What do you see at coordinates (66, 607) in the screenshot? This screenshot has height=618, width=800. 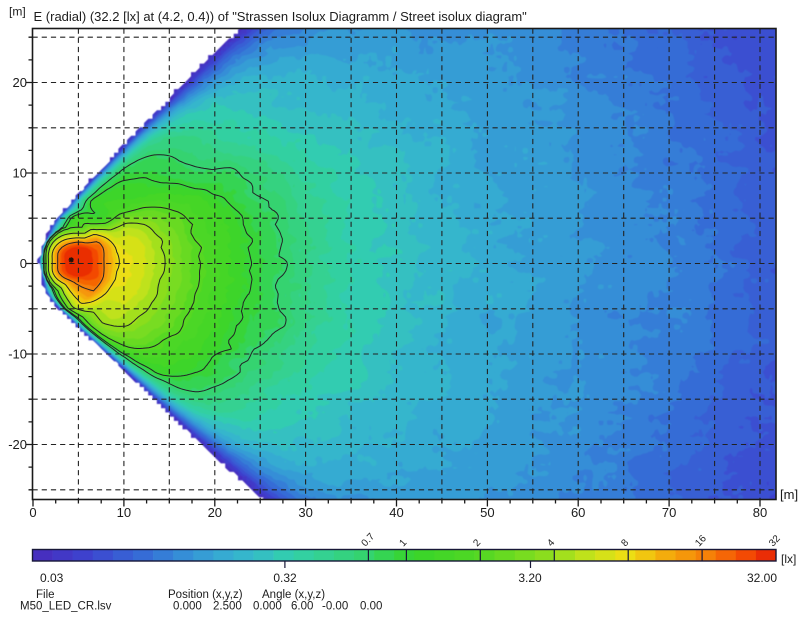 I see `svg-text: M50_LED_CR.lsv` at bounding box center [66, 607].